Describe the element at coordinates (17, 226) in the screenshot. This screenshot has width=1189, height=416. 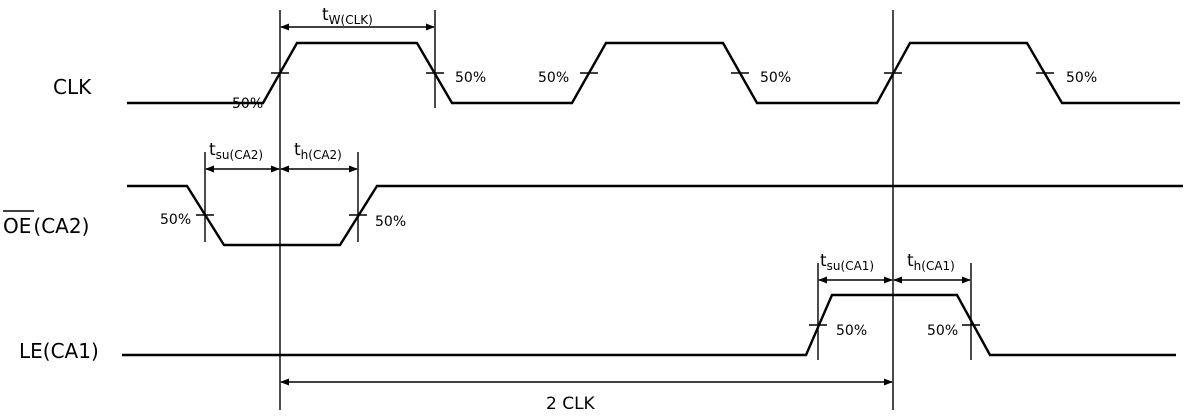
I see `oe-bar-text: OE` at that location.